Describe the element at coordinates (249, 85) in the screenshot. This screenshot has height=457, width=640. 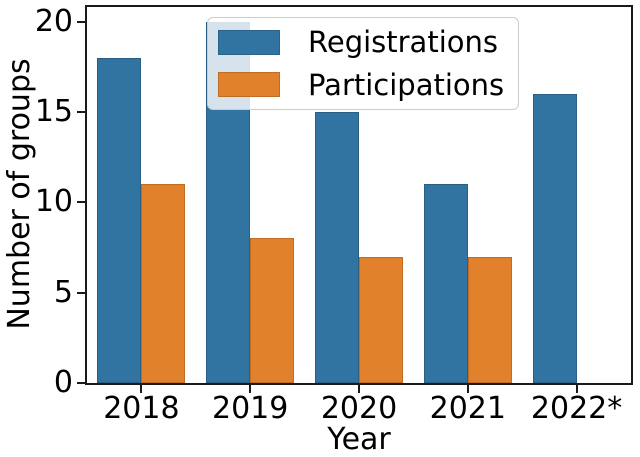
I see `legend-swatch-participations` at that location.